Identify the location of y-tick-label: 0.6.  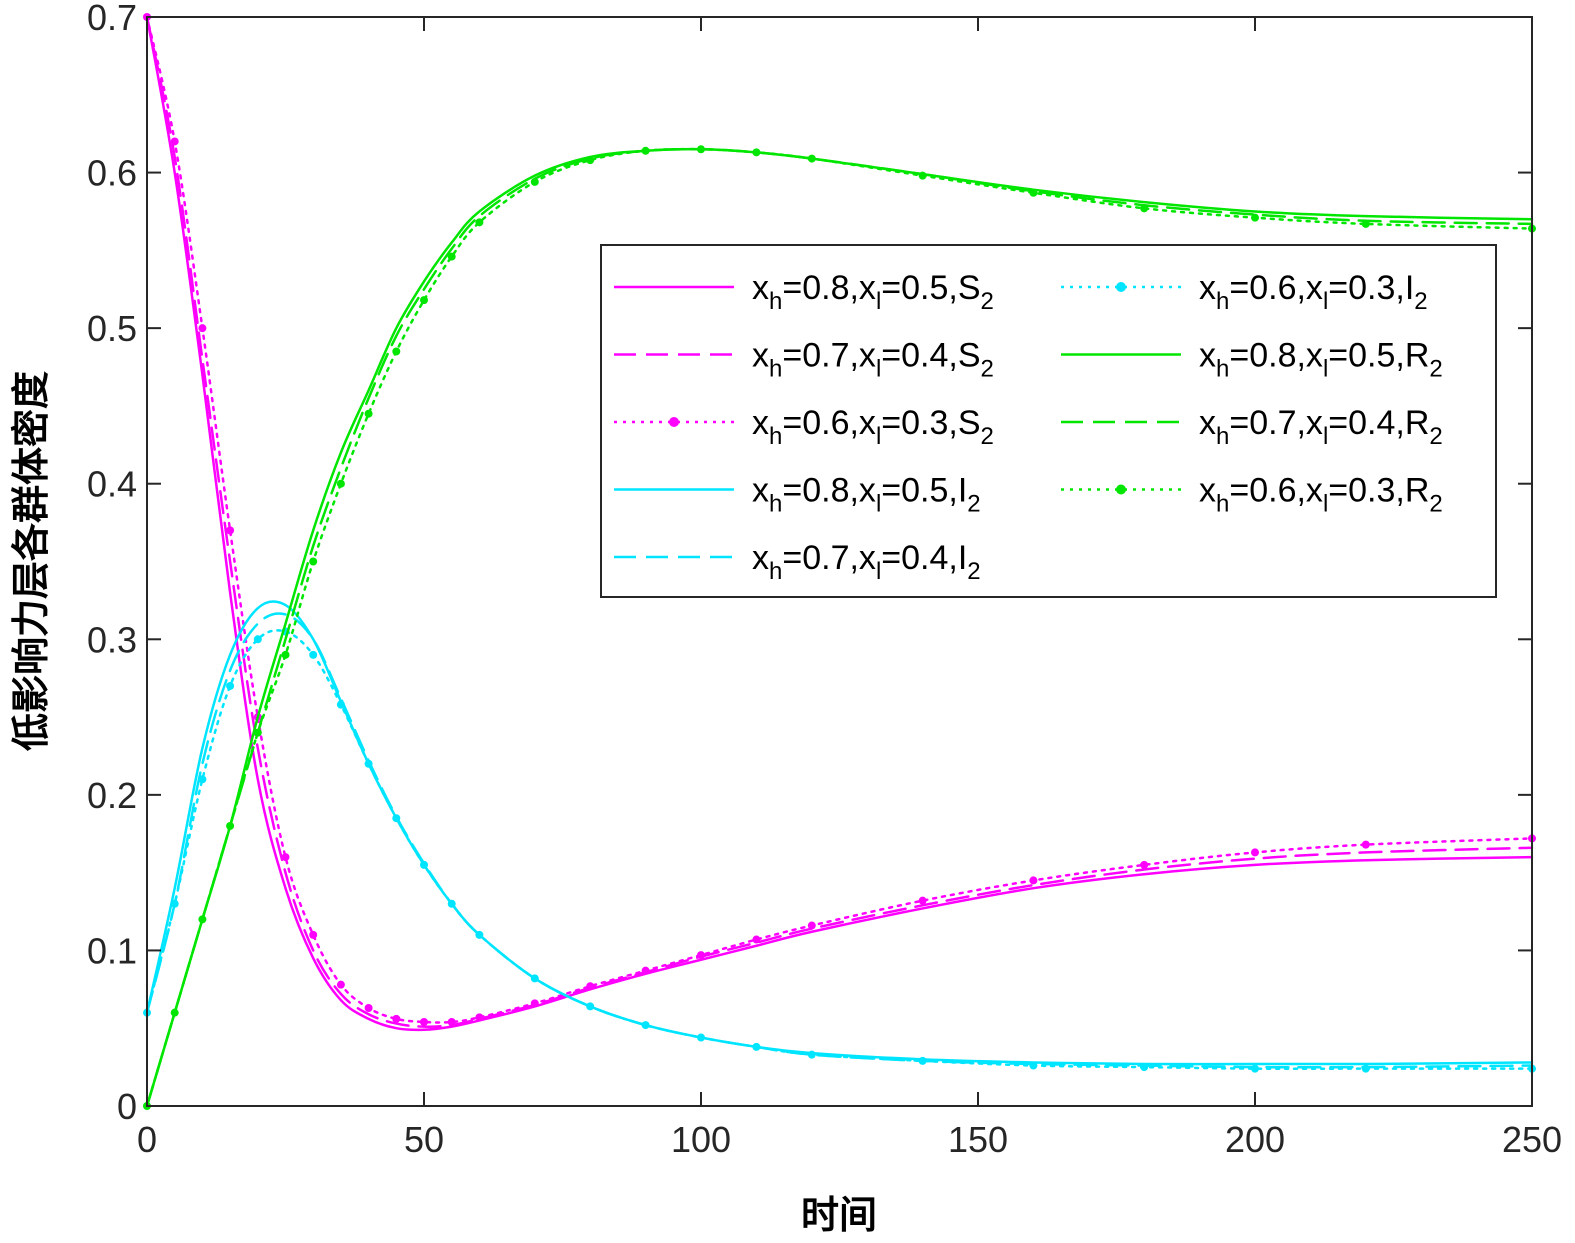
(112, 173).